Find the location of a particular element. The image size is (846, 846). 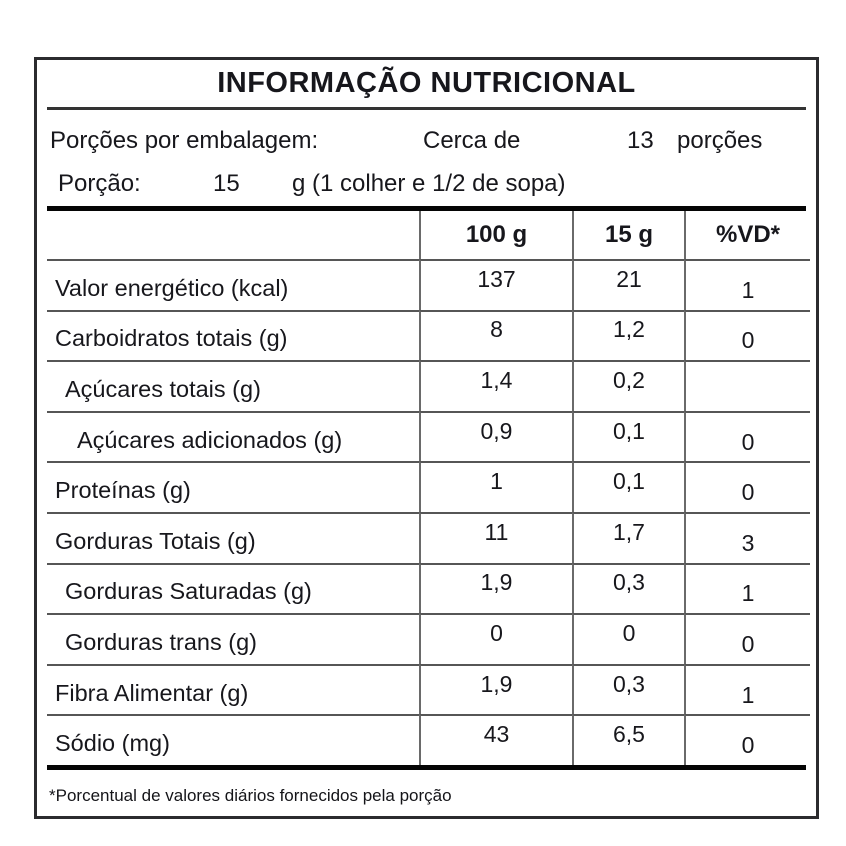

nutrient-row-label: Gorduras Saturadas (g) is located at coordinates (233, 588).